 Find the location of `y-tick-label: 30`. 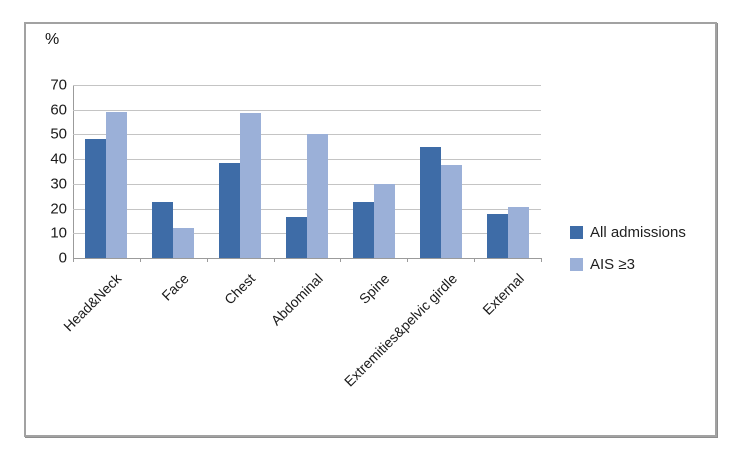

y-tick-label: 30 is located at coordinates (58, 184).